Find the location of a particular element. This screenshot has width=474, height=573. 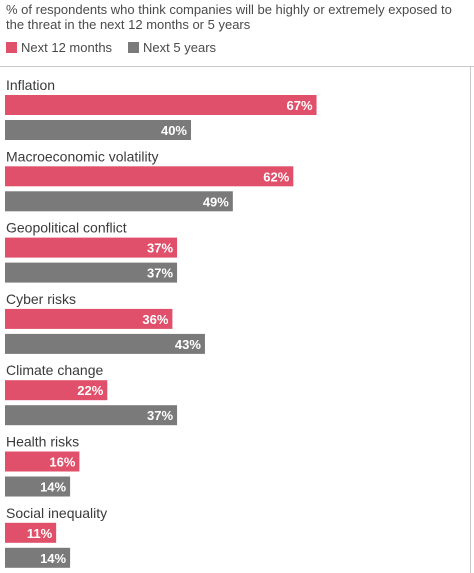

bar-health-risks-next-5-years is located at coordinates (38, 486).